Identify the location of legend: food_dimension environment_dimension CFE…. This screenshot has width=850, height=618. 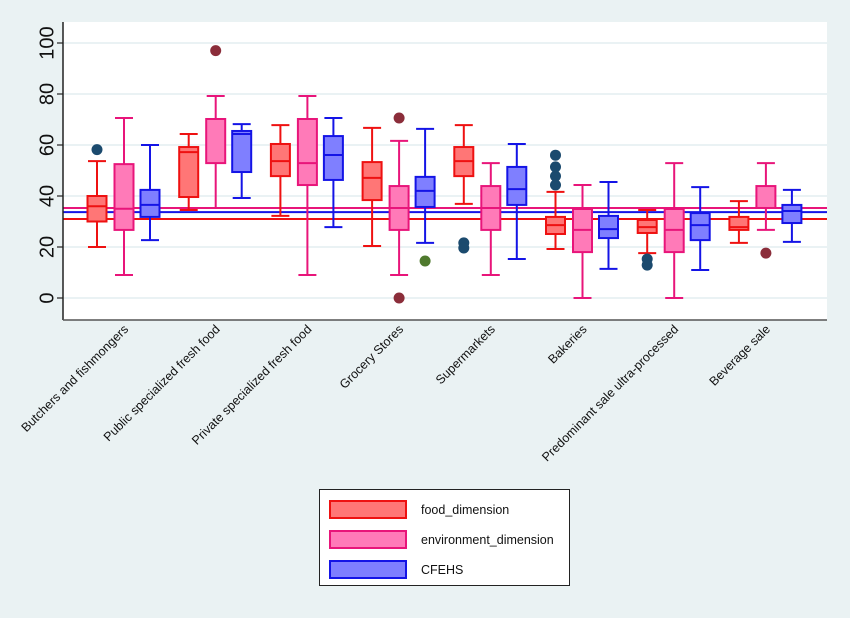
(444, 537).